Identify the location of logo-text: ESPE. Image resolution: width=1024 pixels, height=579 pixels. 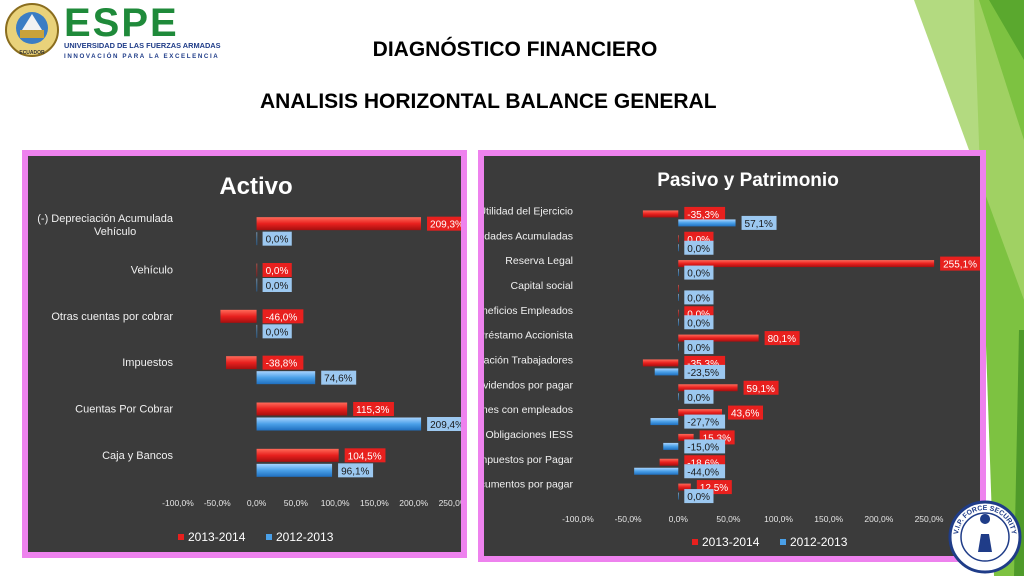
(121, 23).